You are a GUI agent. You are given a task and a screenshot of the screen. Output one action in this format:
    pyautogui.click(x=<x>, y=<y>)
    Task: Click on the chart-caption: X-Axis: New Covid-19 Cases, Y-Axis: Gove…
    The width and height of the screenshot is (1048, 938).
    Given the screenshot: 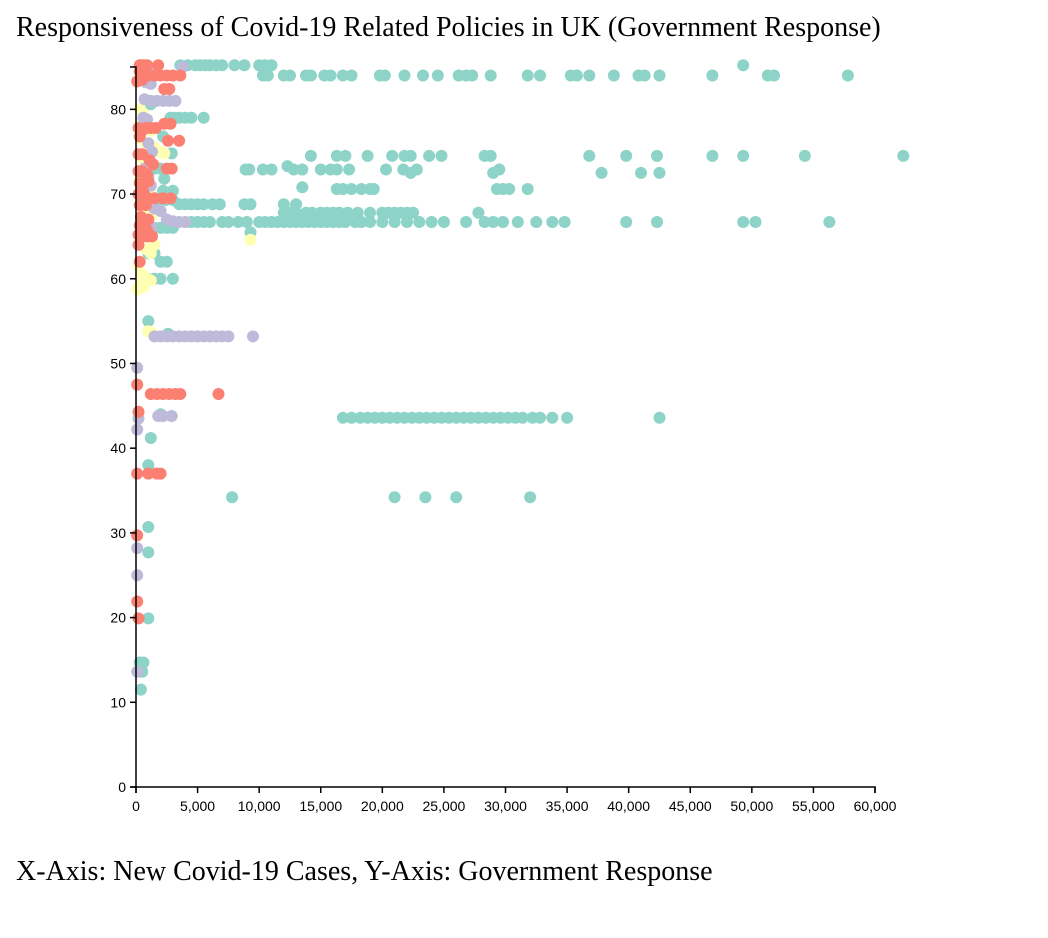 What is the action you would take?
    pyautogui.click(x=364, y=871)
    